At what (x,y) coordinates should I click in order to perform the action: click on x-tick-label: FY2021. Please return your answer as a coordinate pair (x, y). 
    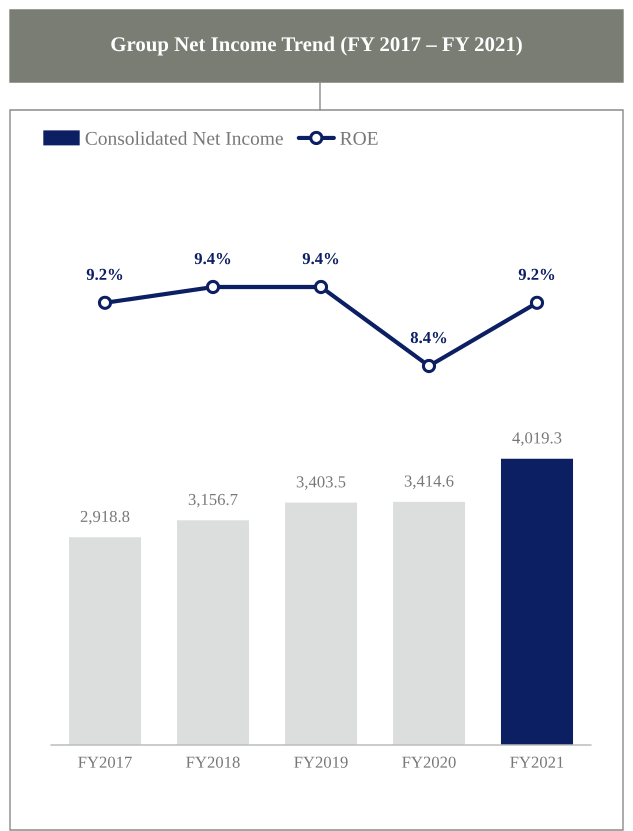
    Looking at the image, I should click on (537, 762).